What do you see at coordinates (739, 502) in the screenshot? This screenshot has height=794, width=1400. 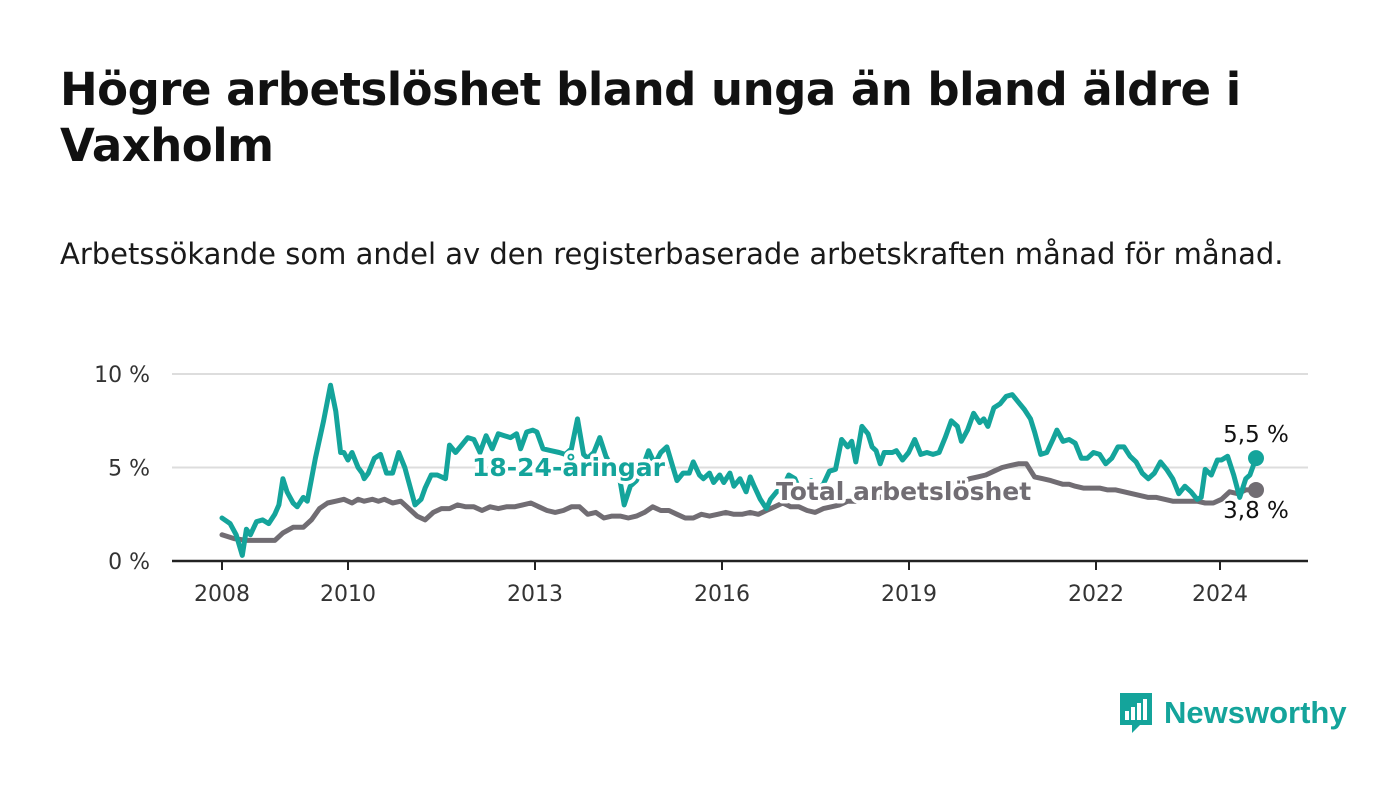 I see `series-line-total` at bounding box center [739, 502].